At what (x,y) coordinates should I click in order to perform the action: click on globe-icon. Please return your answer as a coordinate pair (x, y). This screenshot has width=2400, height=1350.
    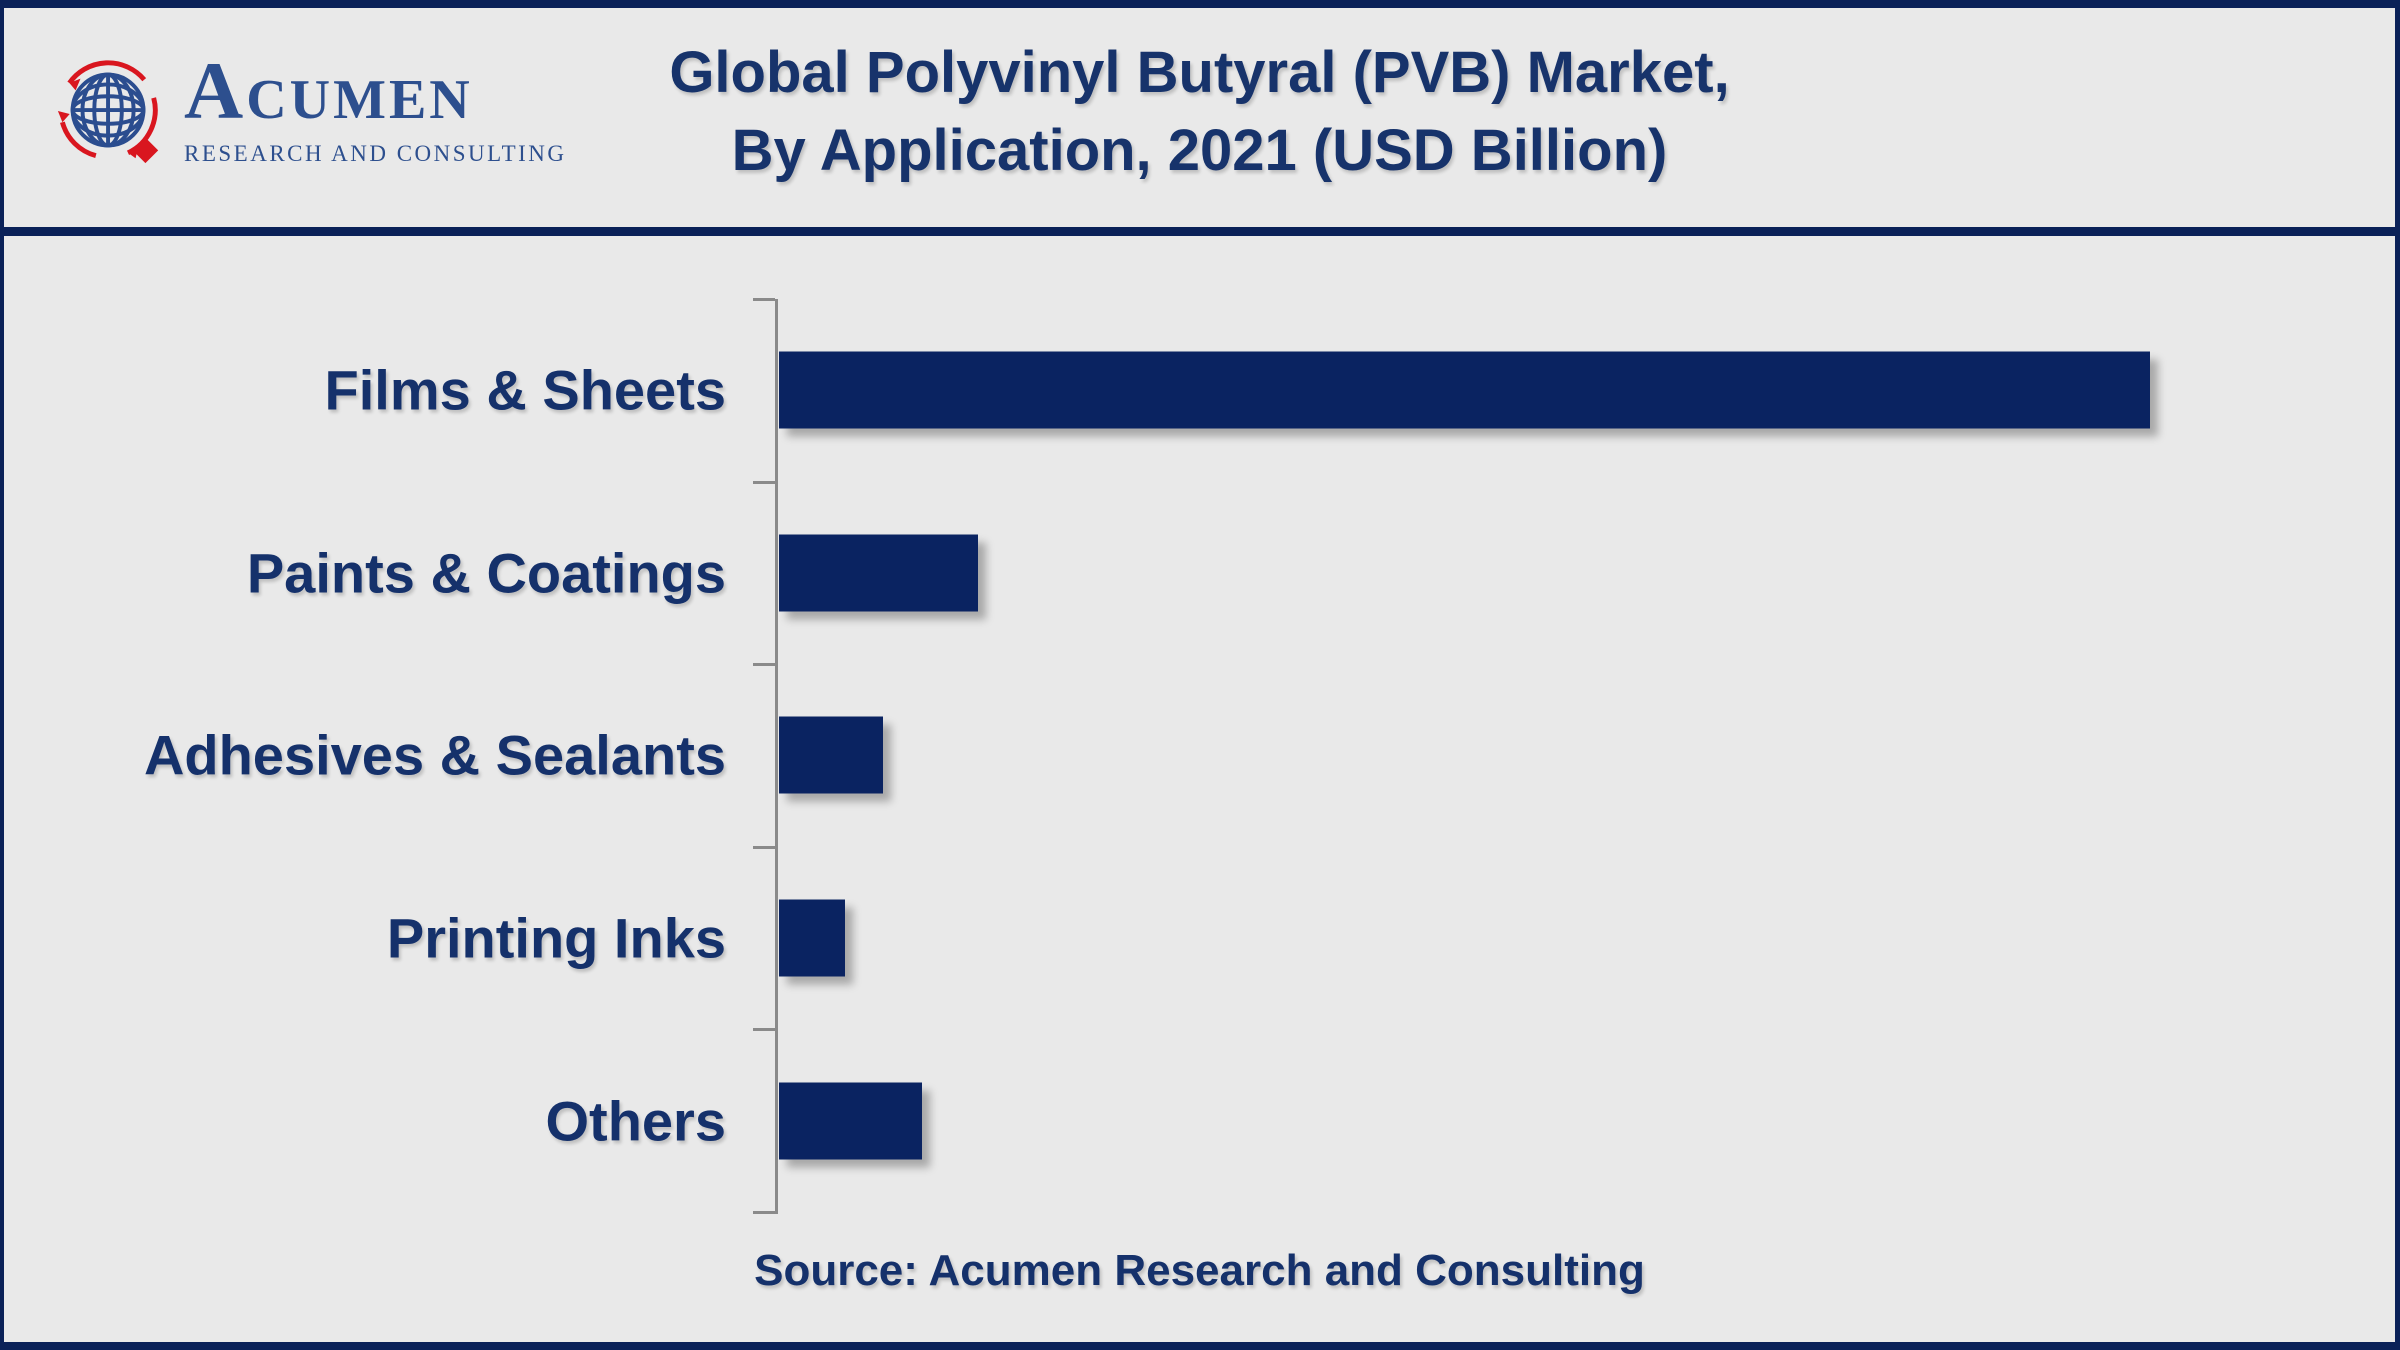
    Looking at the image, I should click on (111, 114).